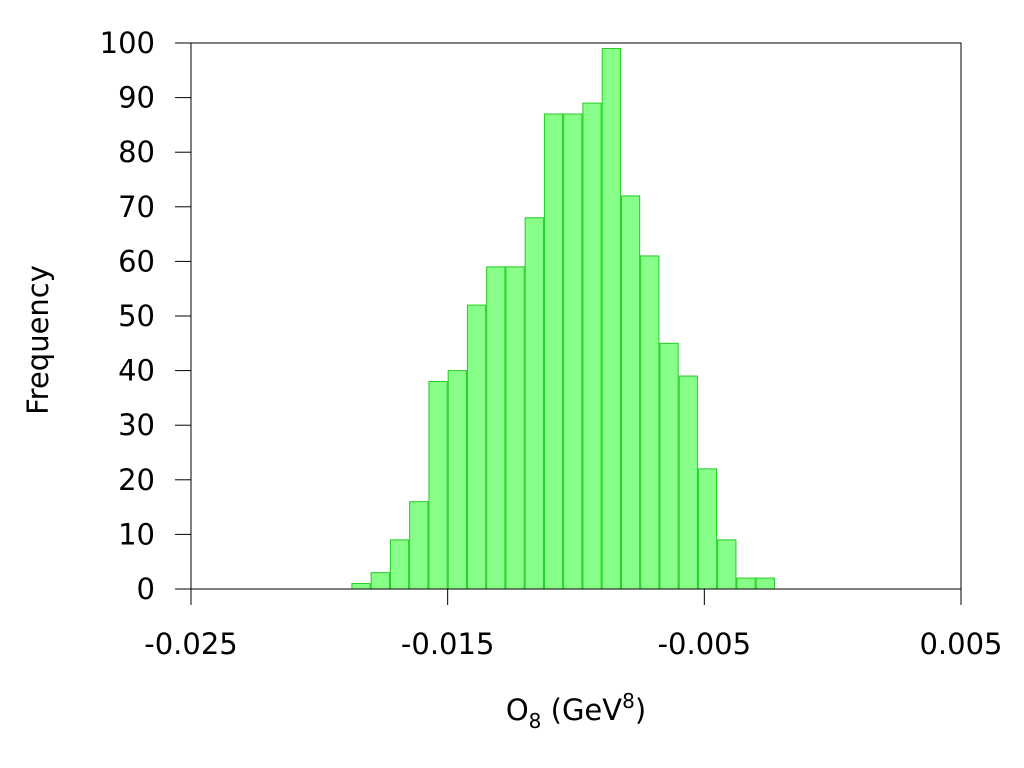 Image resolution: width=1024 pixels, height=768 pixels. Describe the element at coordinates (517, 710) in the screenshot. I see `x-axis-label-base: O` at that location.